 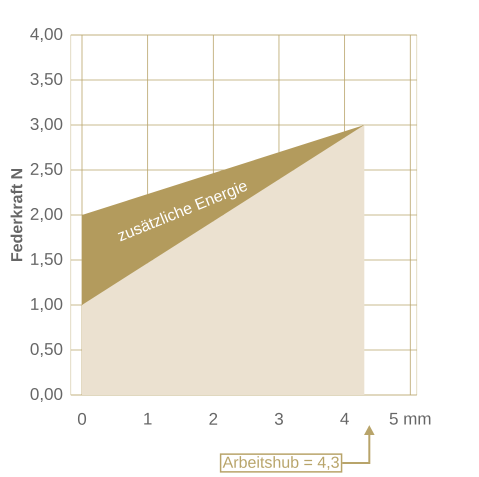 I want to click on y-tick-label: 1,50, so click(x=46, y=260).